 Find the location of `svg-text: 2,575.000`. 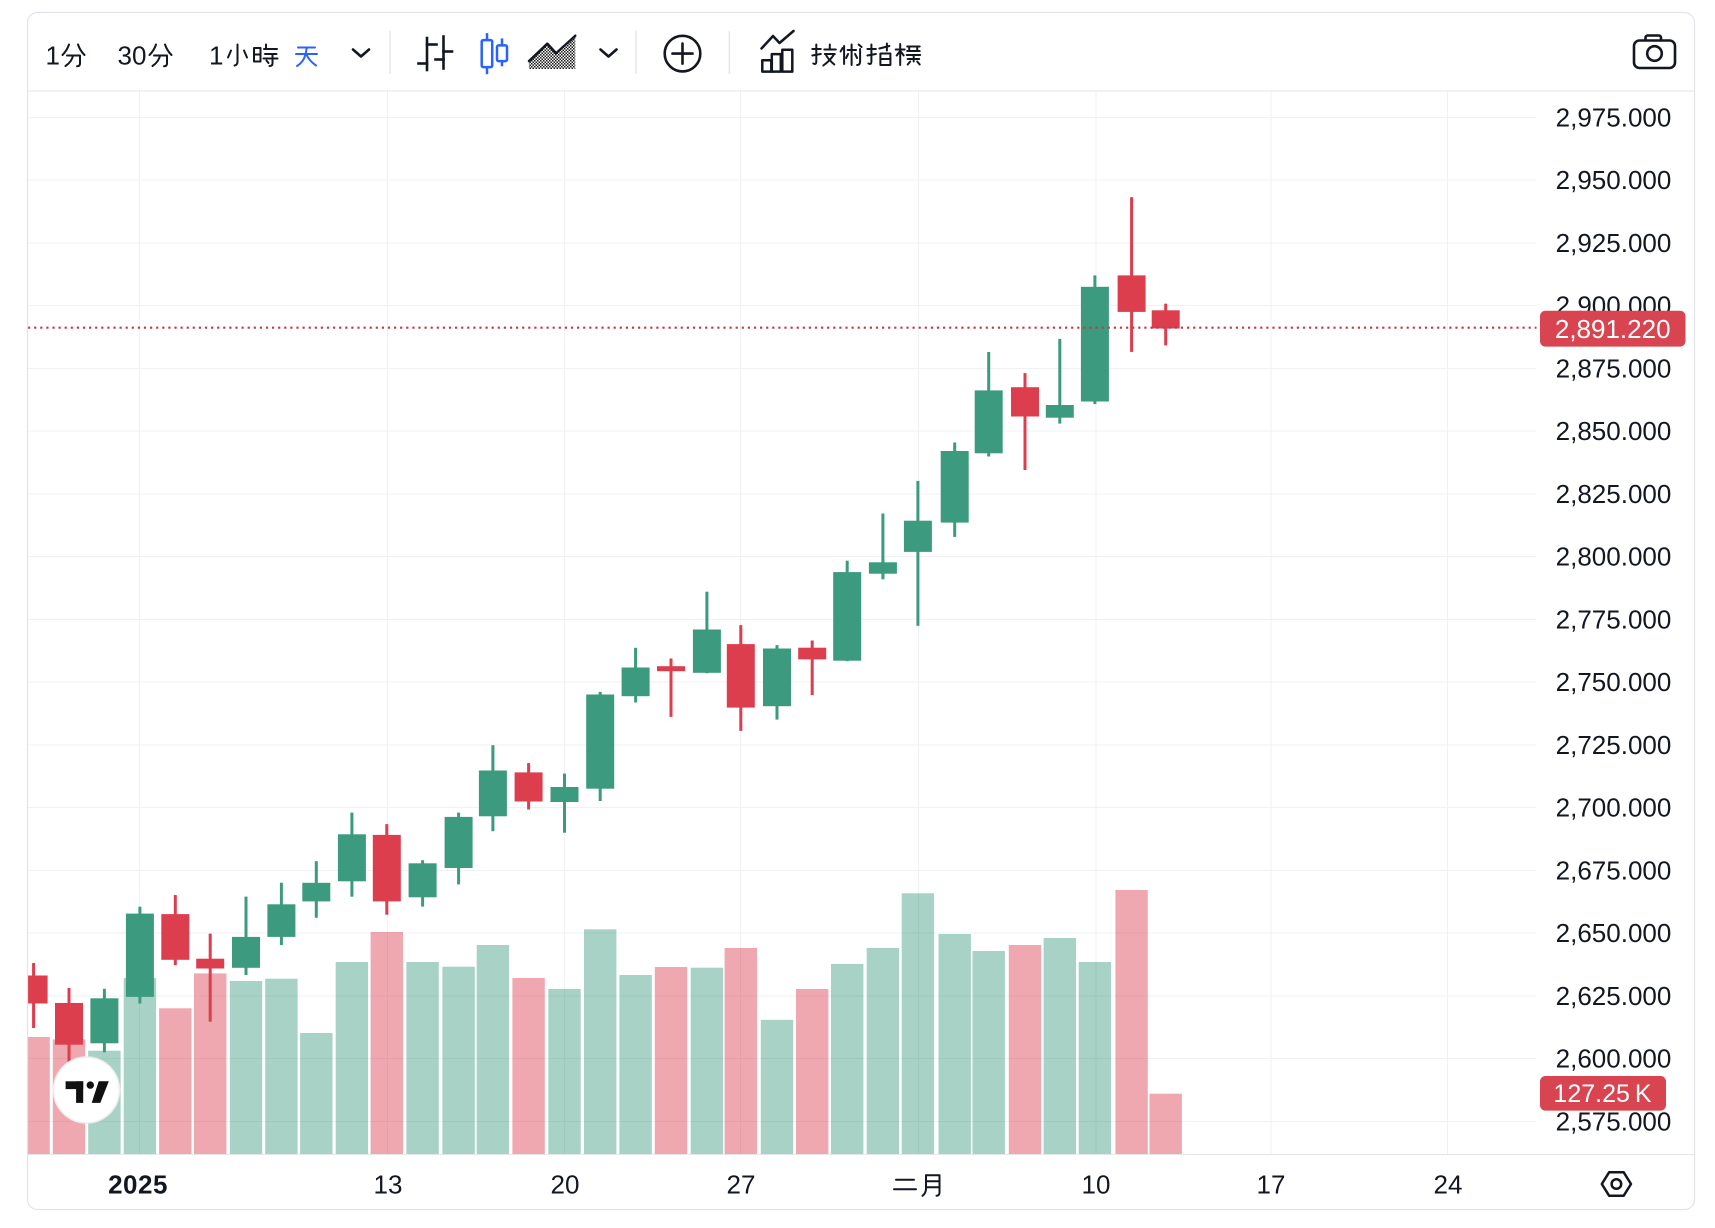

svg-text: 2,575.000 is located at coordinates (1614, 1121).